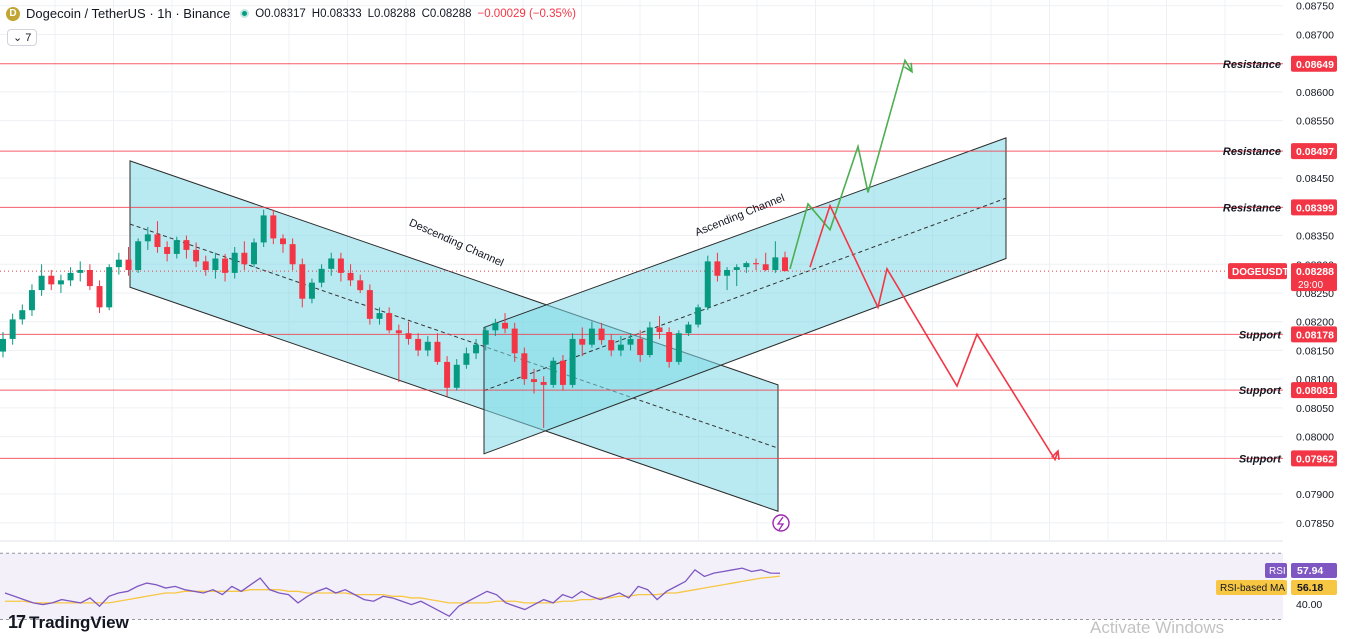  Describe the element at coordinates (1315, 323) in the screenshot. I see `price-tick-label: 0.08200` at that location.